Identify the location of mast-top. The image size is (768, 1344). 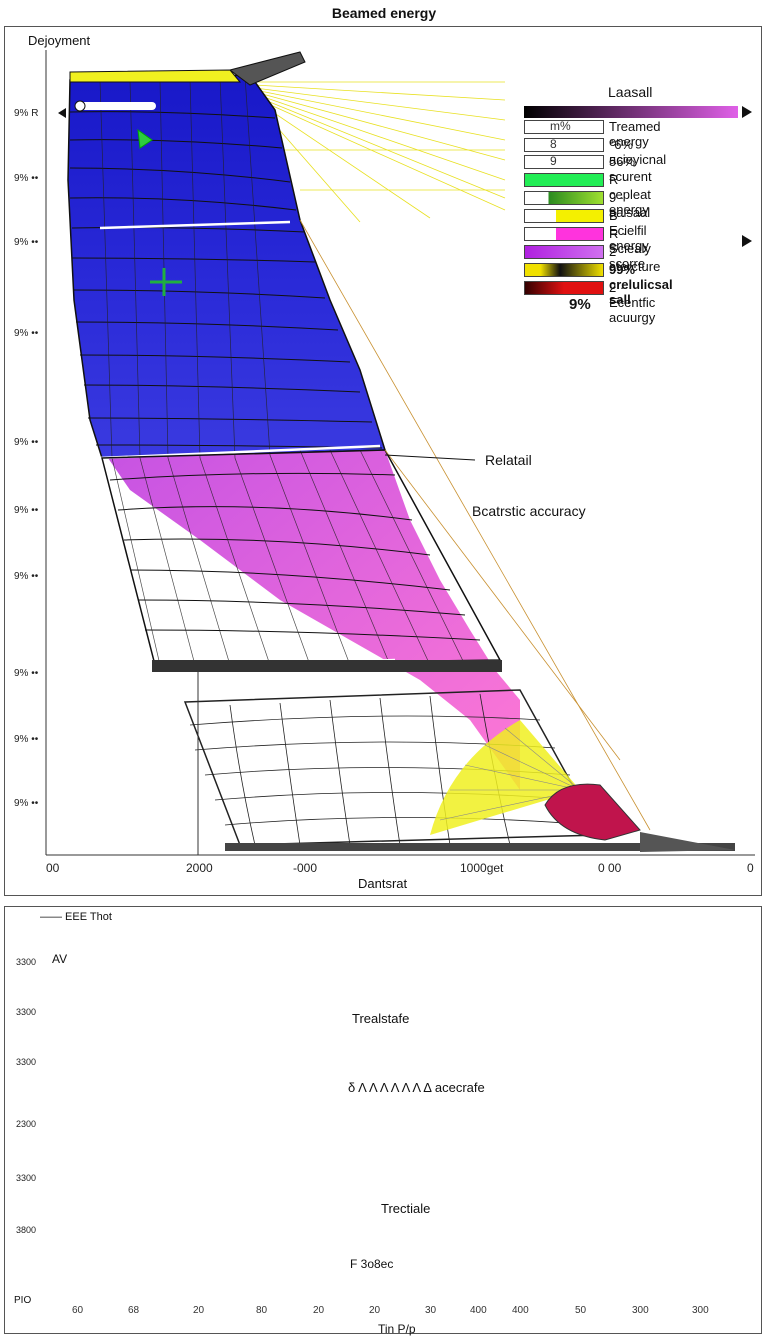
(267, 68).